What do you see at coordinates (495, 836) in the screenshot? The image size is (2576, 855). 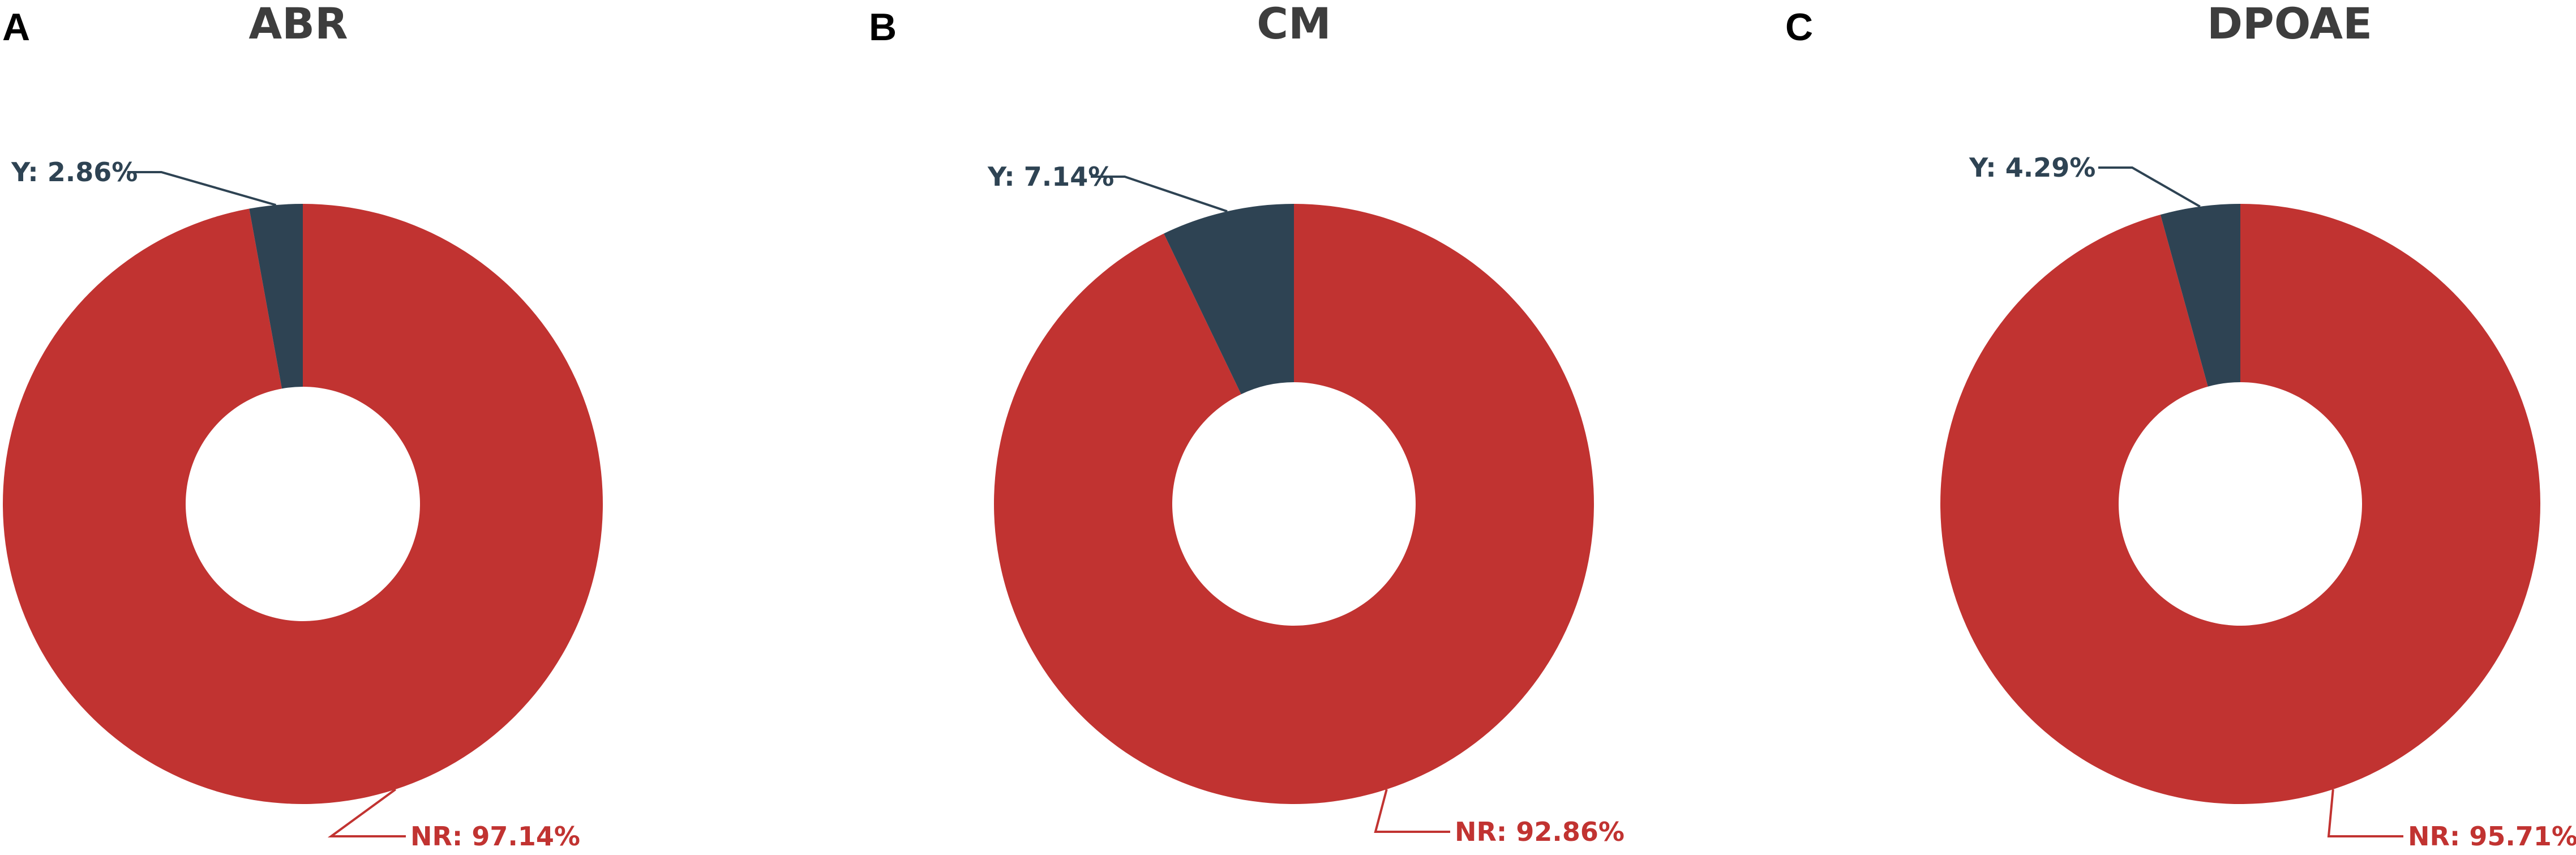 I see `label-nr: NR: 97.14%` at bounding box center [495, 836].